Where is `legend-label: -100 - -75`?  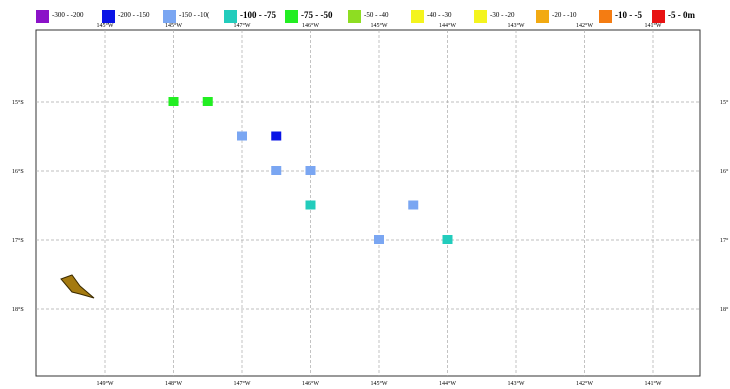
legend-label: -100 - -75 is located at coordinates (258, 15).